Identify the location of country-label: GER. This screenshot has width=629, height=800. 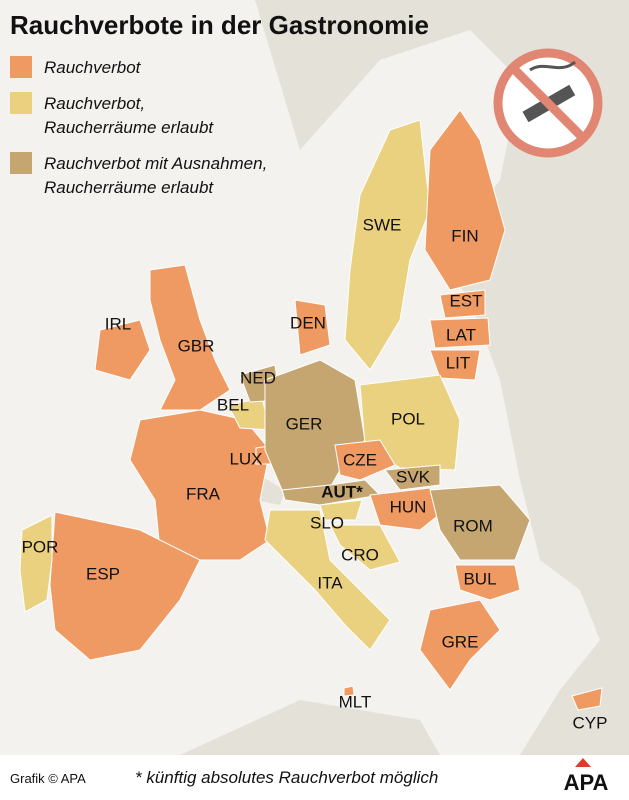
(304, 423).